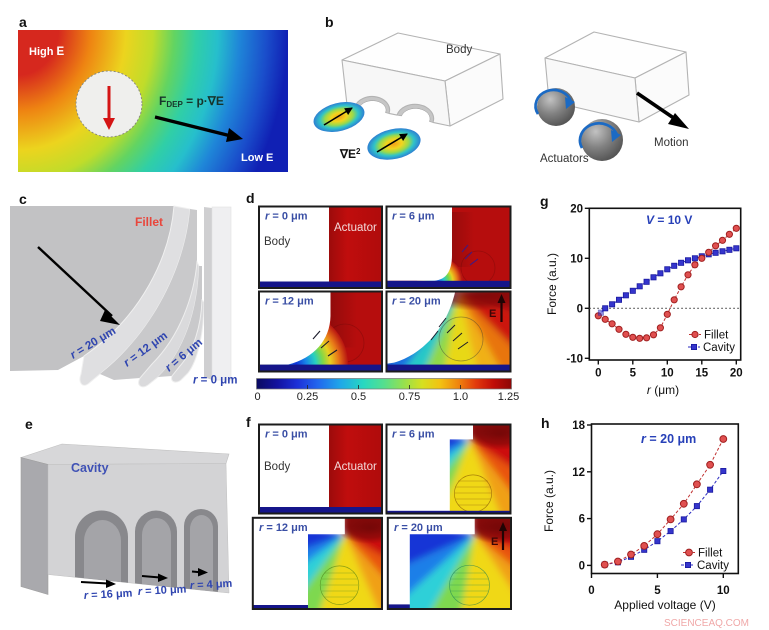 This screenshot has width=769, height=630. What do you see at coordinates (574, 359) in the screenshot?
I see `svg-text: -10` at bounding box center [574, 359].